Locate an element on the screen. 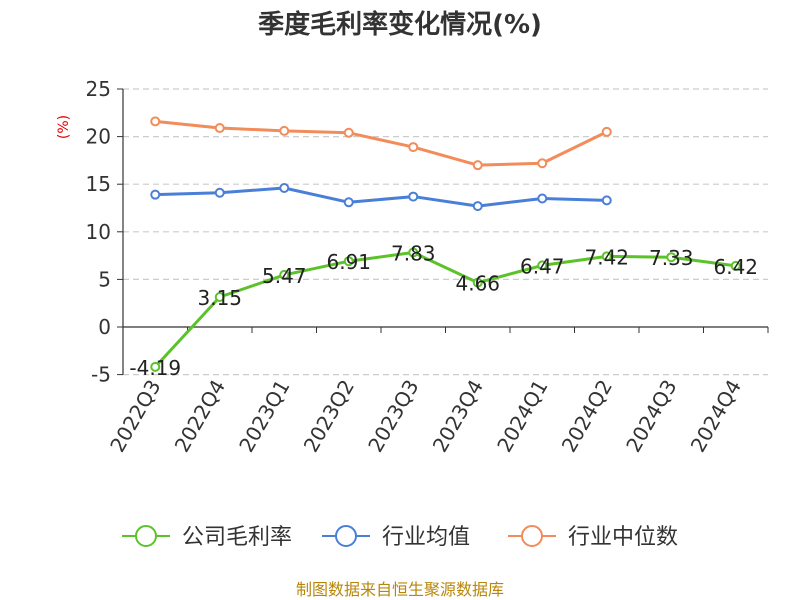 The width and height of the screenshot is (800, 600). x-tick-label: 2023Q1 is located at coordinates (264, 416).